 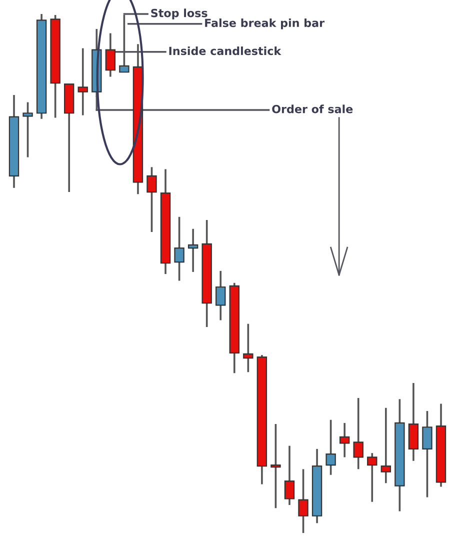 I want to click on annotation: Inside candlestick, so click(x=225, y=51).